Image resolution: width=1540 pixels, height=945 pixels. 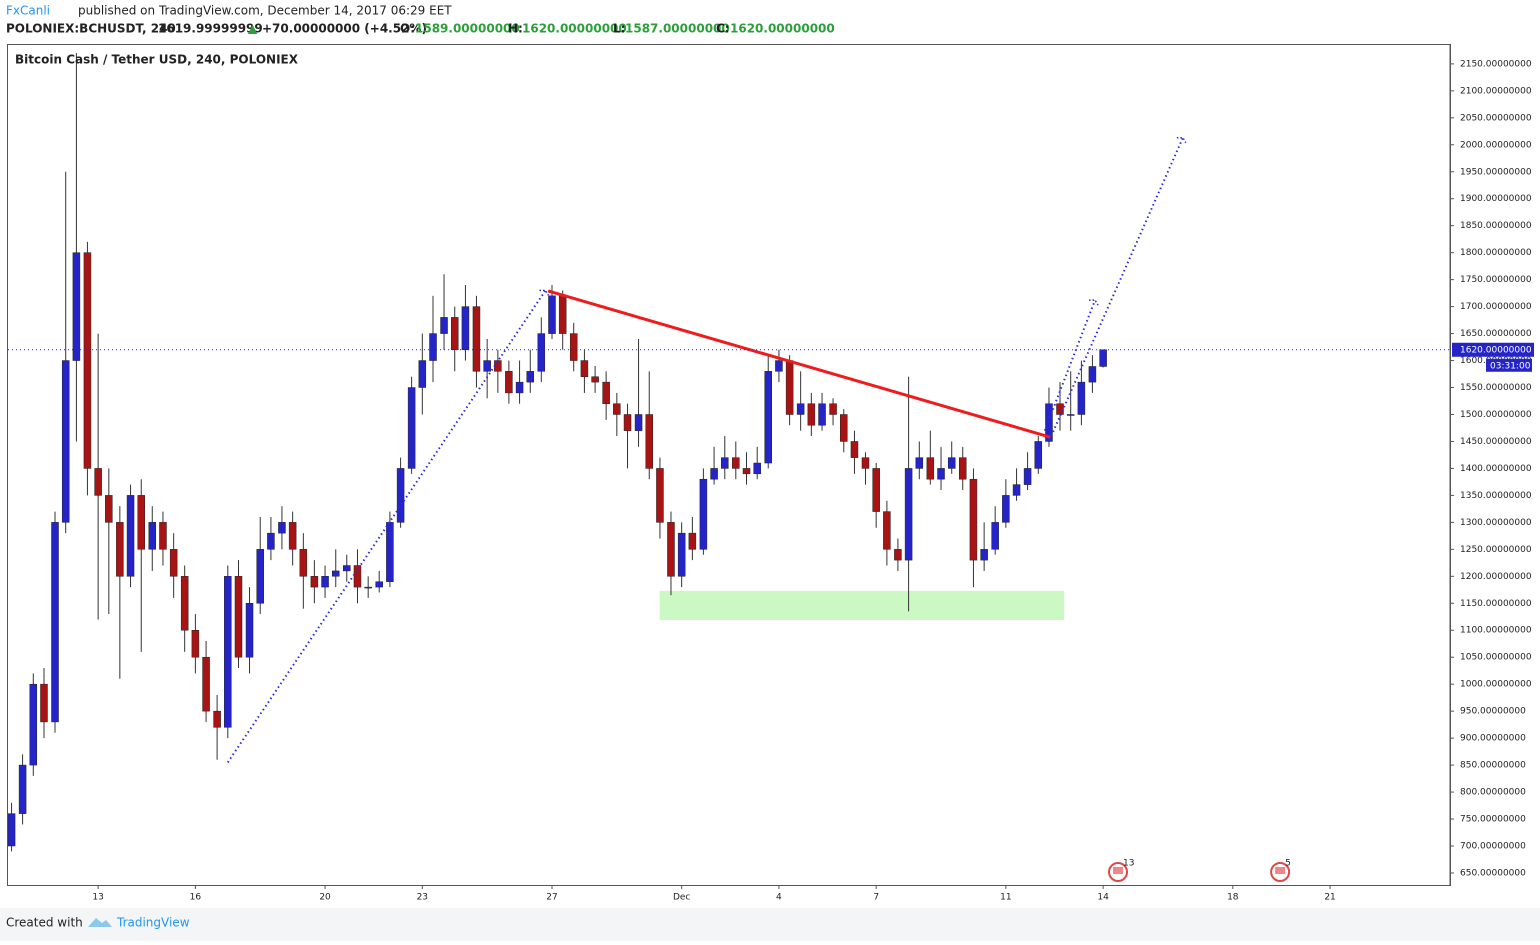 I want to click on y-tick-label: 1900.00000000, so click(x=1496, y=199).